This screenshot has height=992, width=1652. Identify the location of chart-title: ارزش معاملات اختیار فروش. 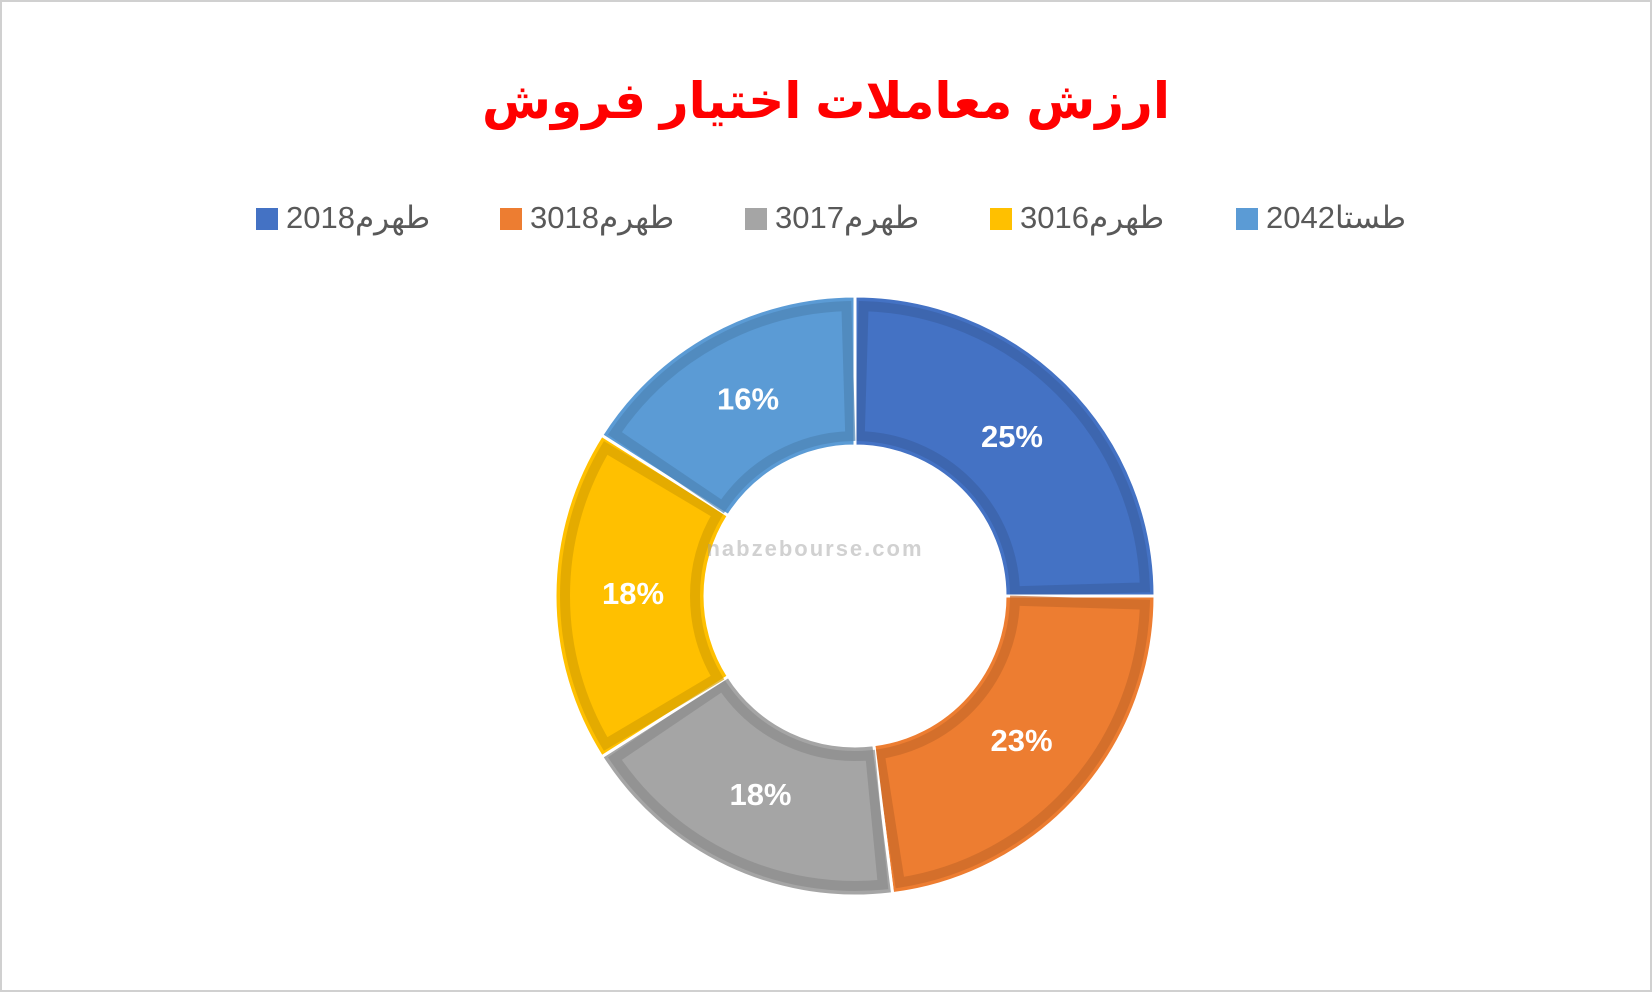
(826, 102).